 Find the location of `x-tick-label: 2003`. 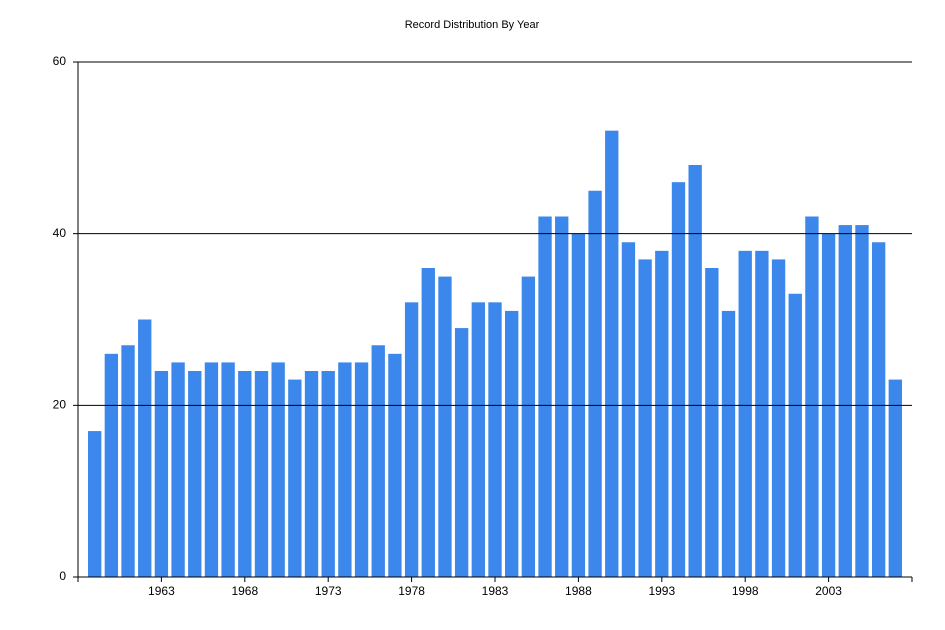

x-tick-label: 2003 is located at coordinates (828, 591).